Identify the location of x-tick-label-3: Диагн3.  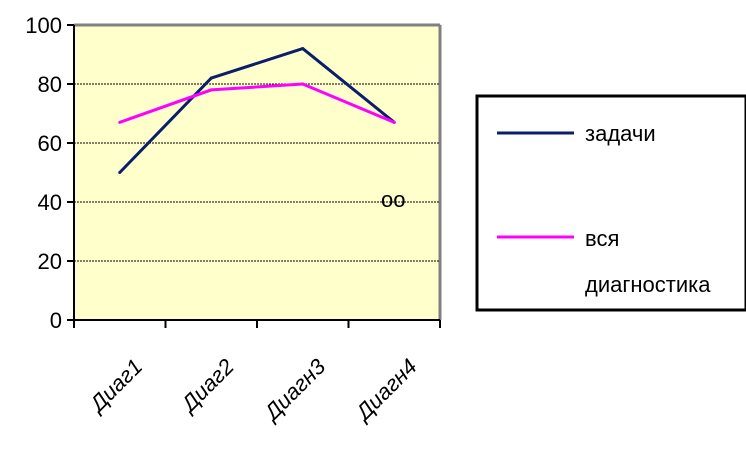
(293, 389).